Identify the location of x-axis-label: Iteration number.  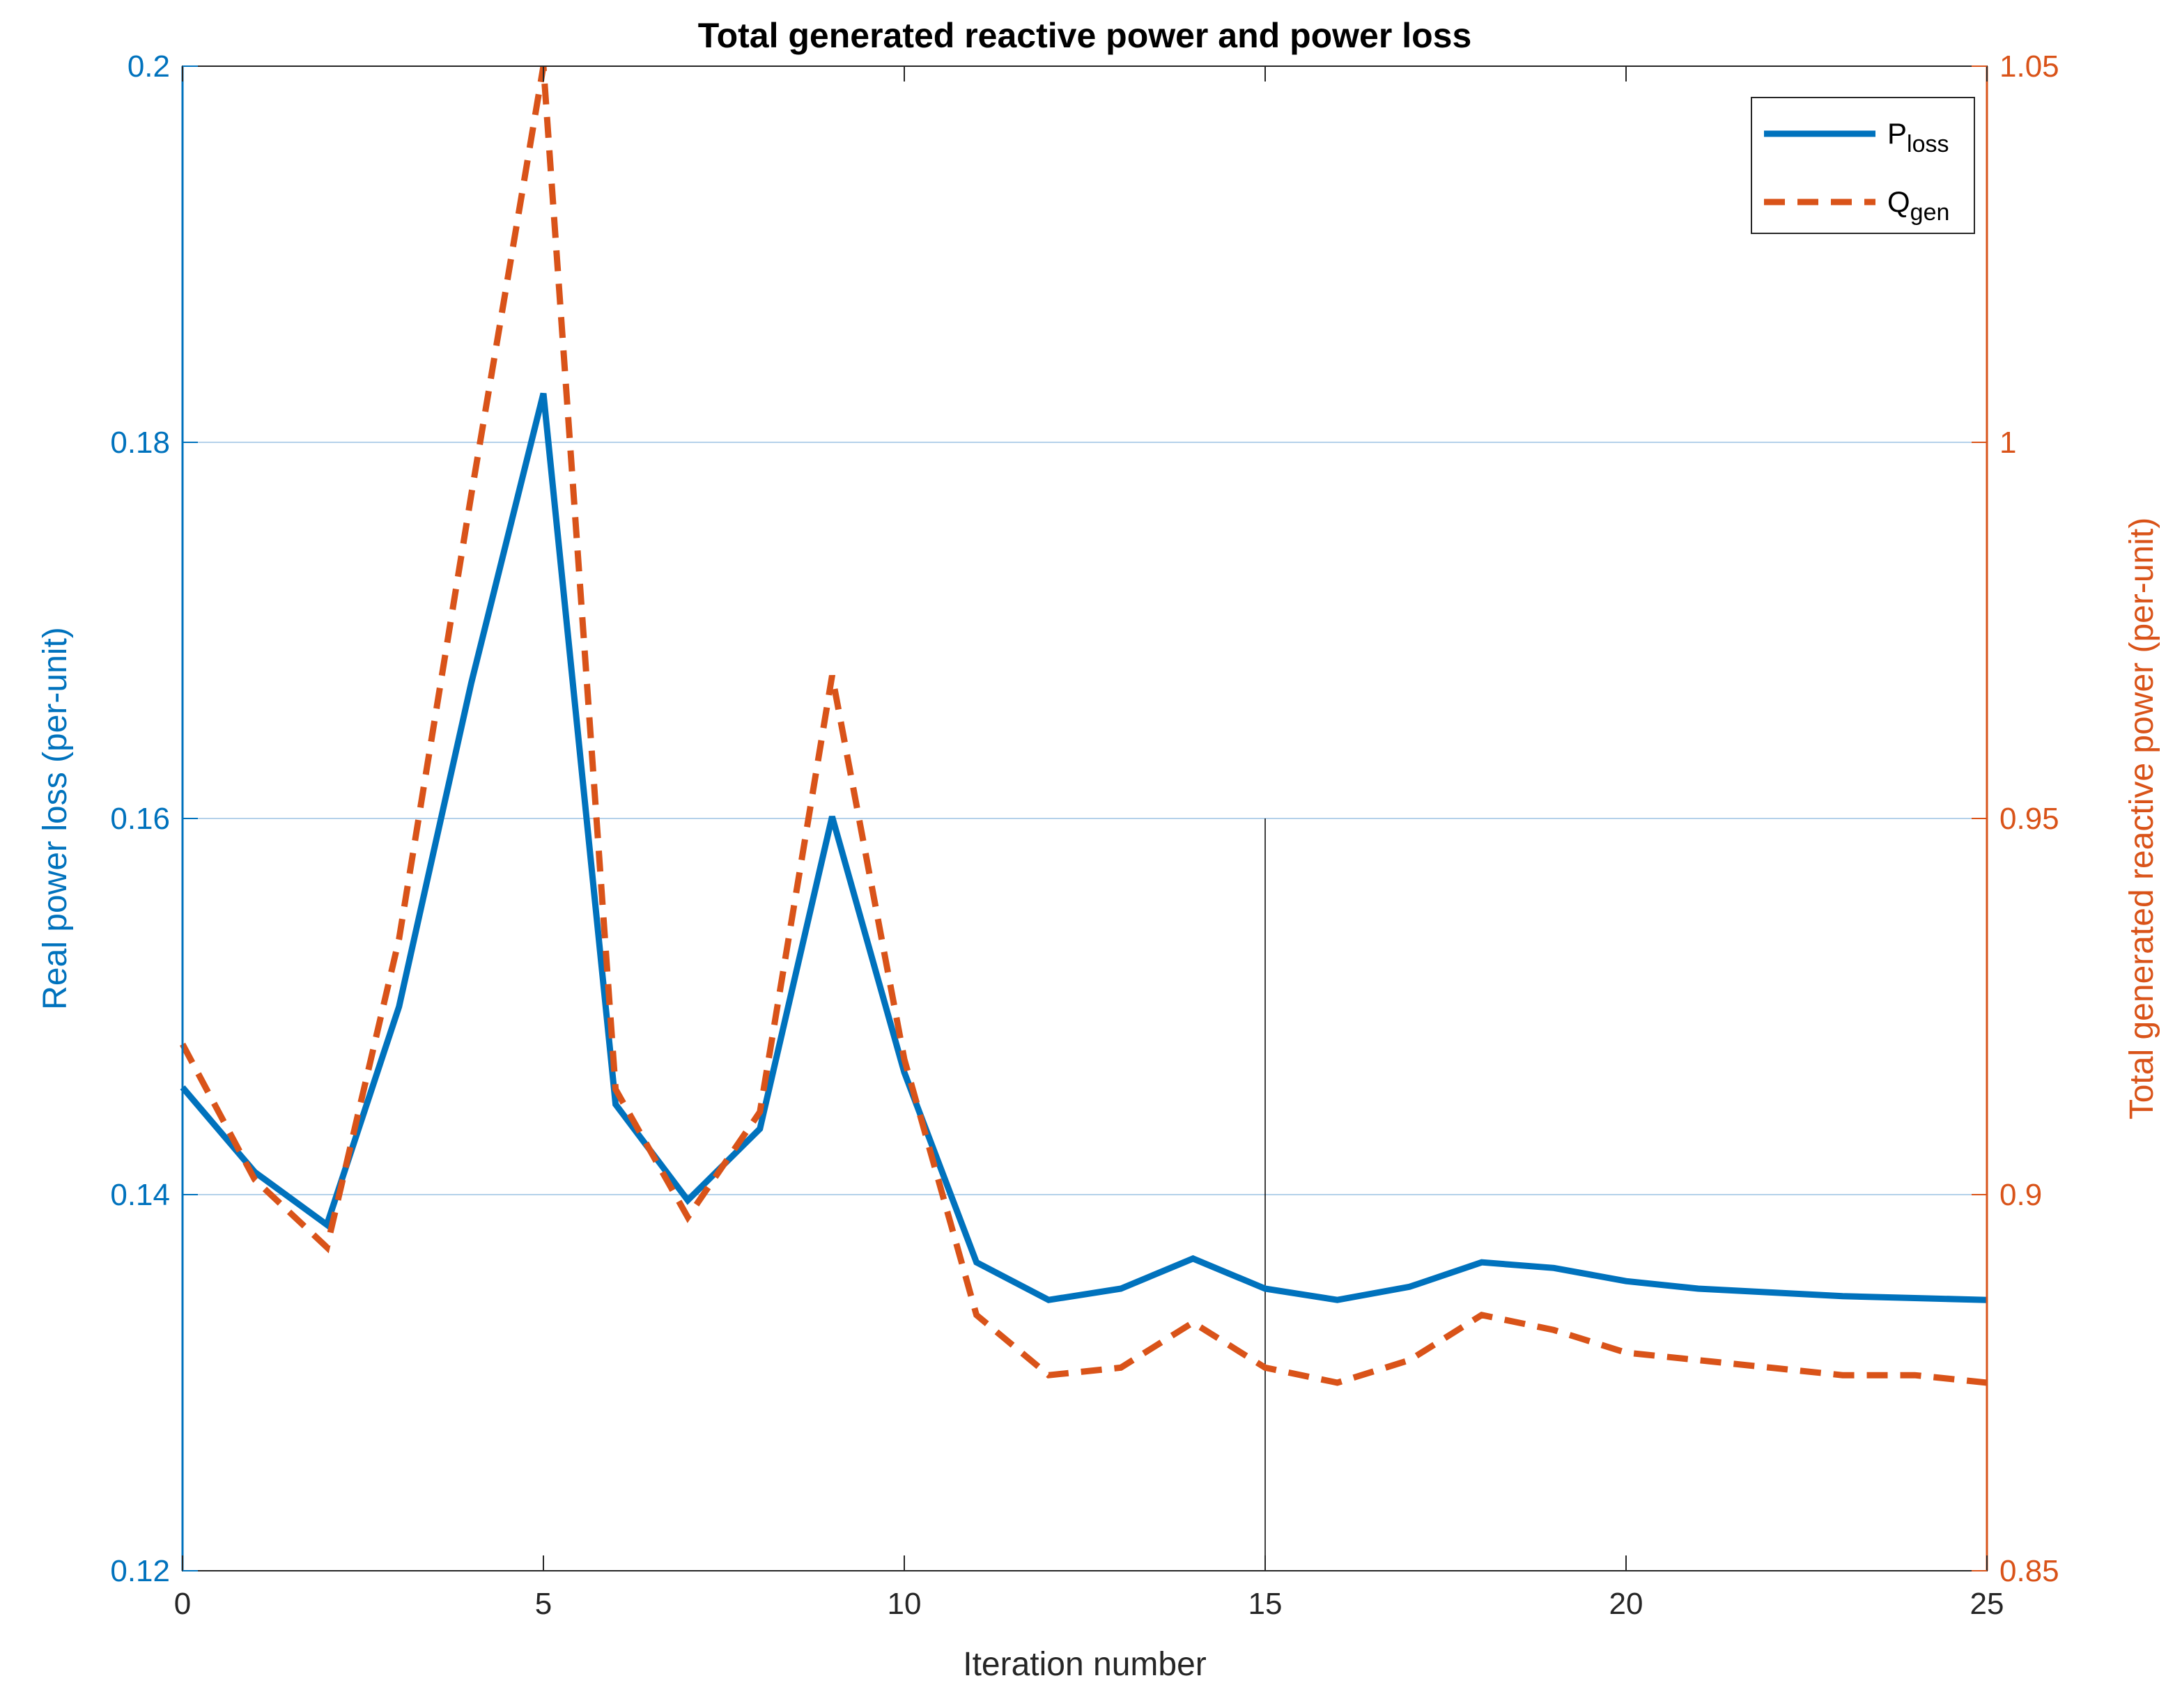
(1085, 1664).